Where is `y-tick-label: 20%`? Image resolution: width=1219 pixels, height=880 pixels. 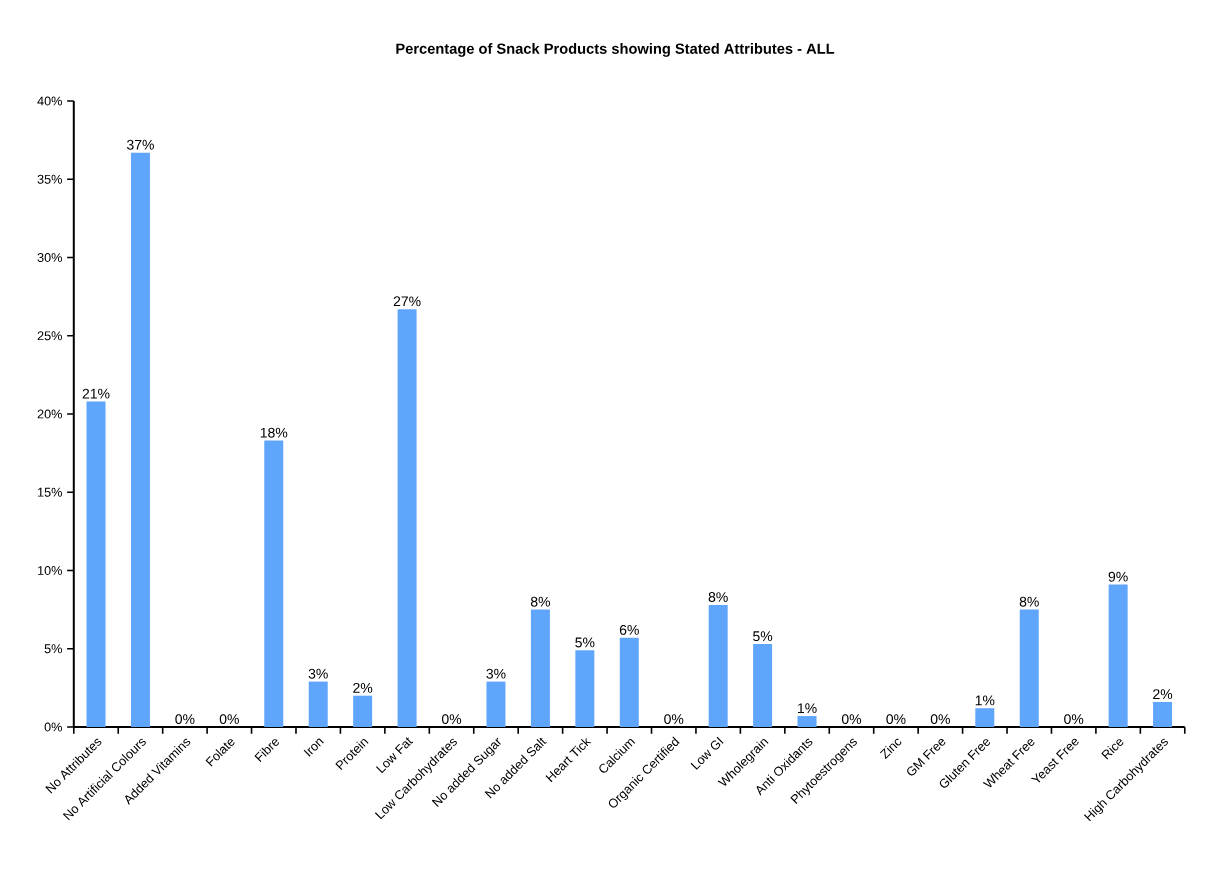 y-tick-label: 20% is located at coordinates (49, 414).